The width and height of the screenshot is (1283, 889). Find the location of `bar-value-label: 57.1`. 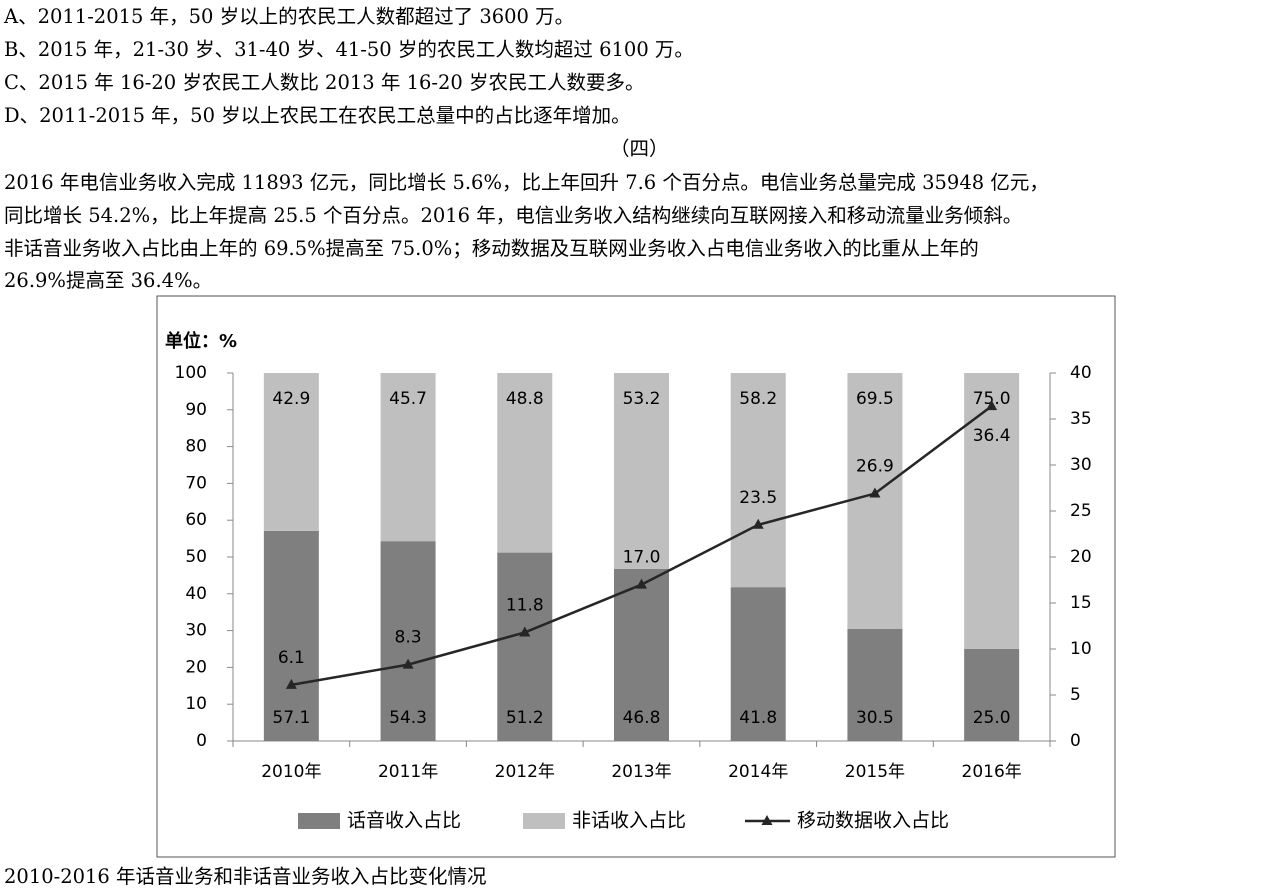

bar-value-label: 57.1 is located at coordinates (291, 718).